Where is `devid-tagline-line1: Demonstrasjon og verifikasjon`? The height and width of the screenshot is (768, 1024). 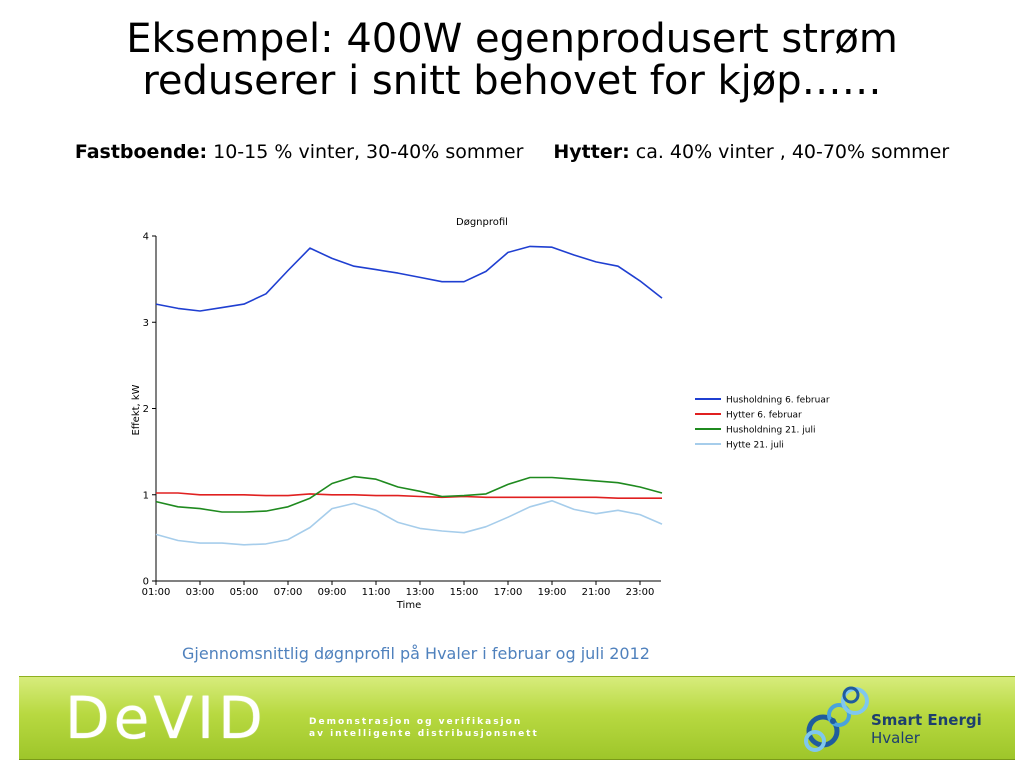 devid-tagline-line1: Demonstrasjon og verifikasjon is located at coordinates (416, 722).